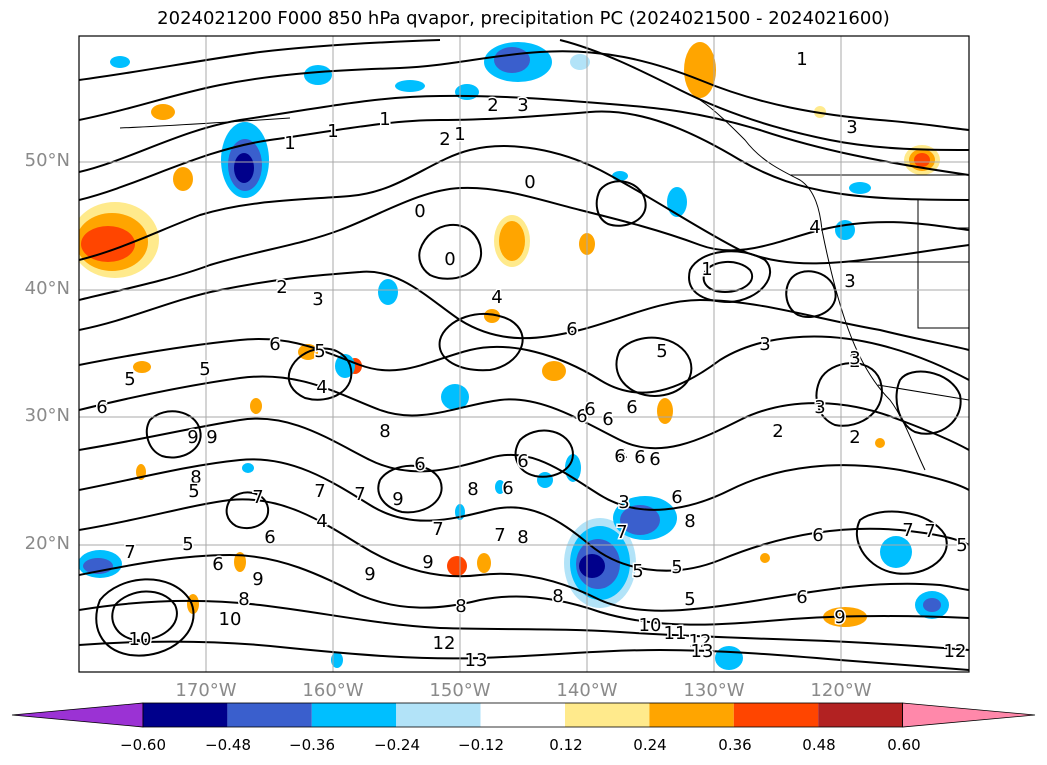 The width and height of the screenshot is (1047, 765). What do you see at coordinates (228, 745) in the screenshot?
I see `colorbar-tick-label: −0.48` at bounding box center [228, 745].